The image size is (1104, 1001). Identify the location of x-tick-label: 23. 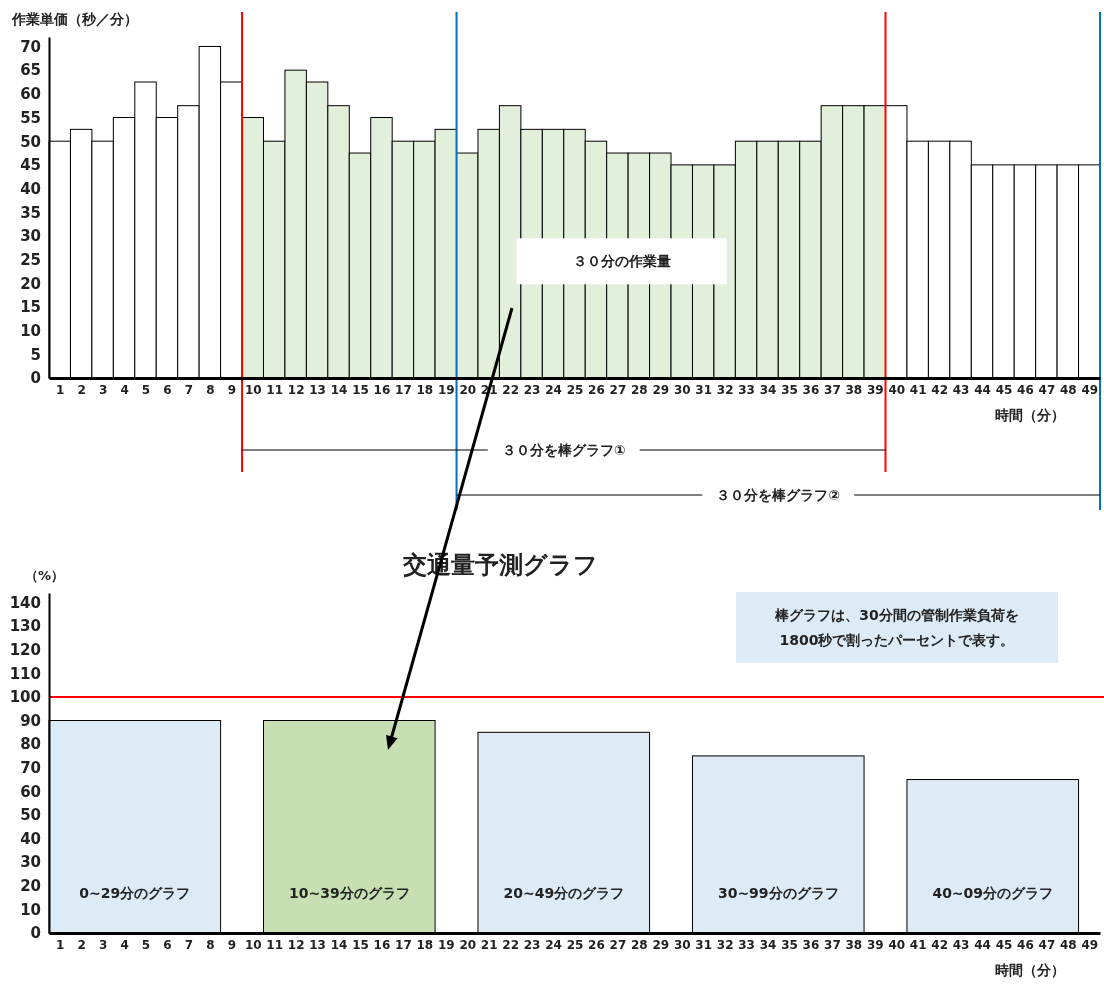
(532, 944).